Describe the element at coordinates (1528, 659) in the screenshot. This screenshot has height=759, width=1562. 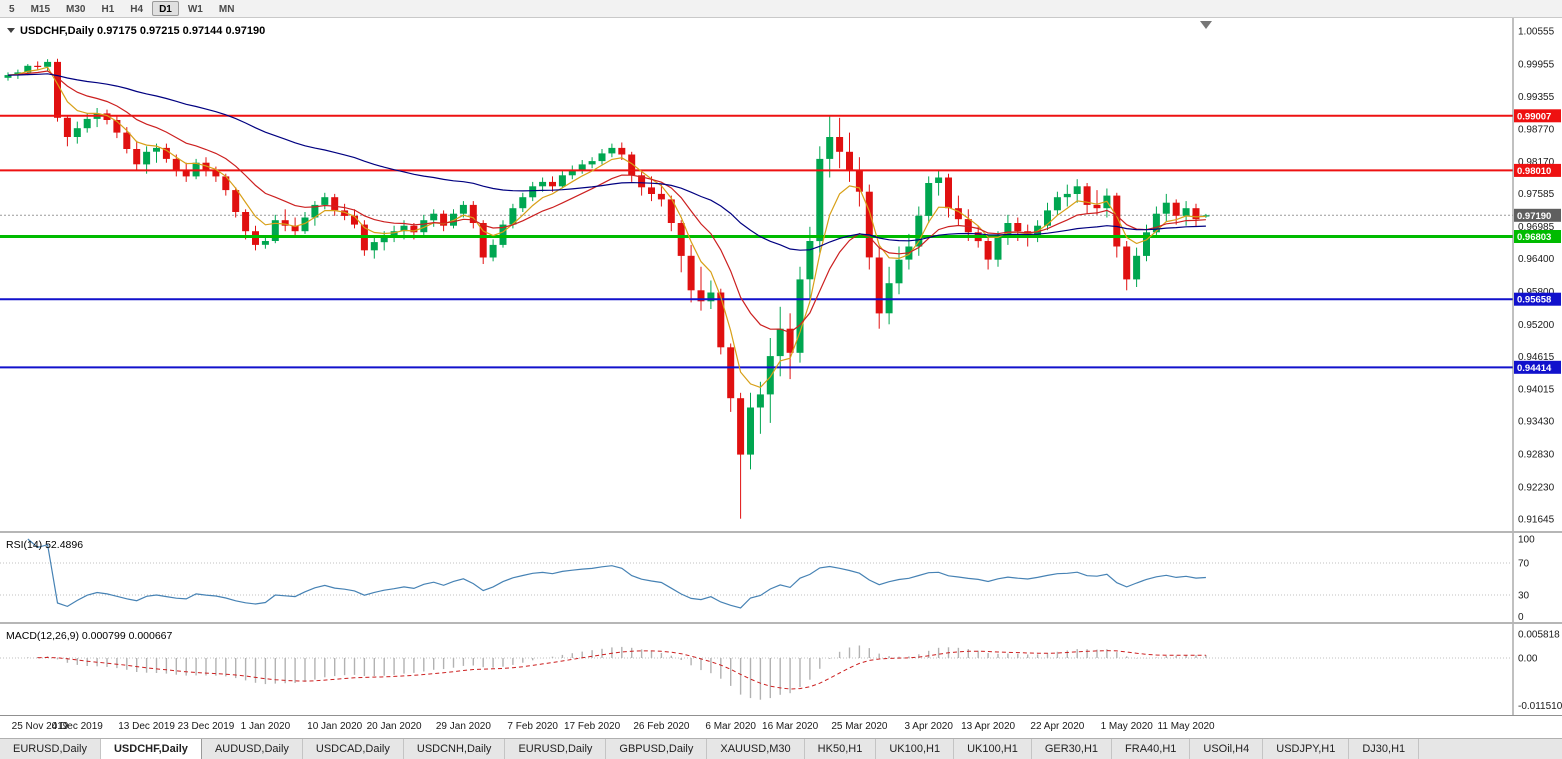
I see `svg-text: 0.00` at that location.